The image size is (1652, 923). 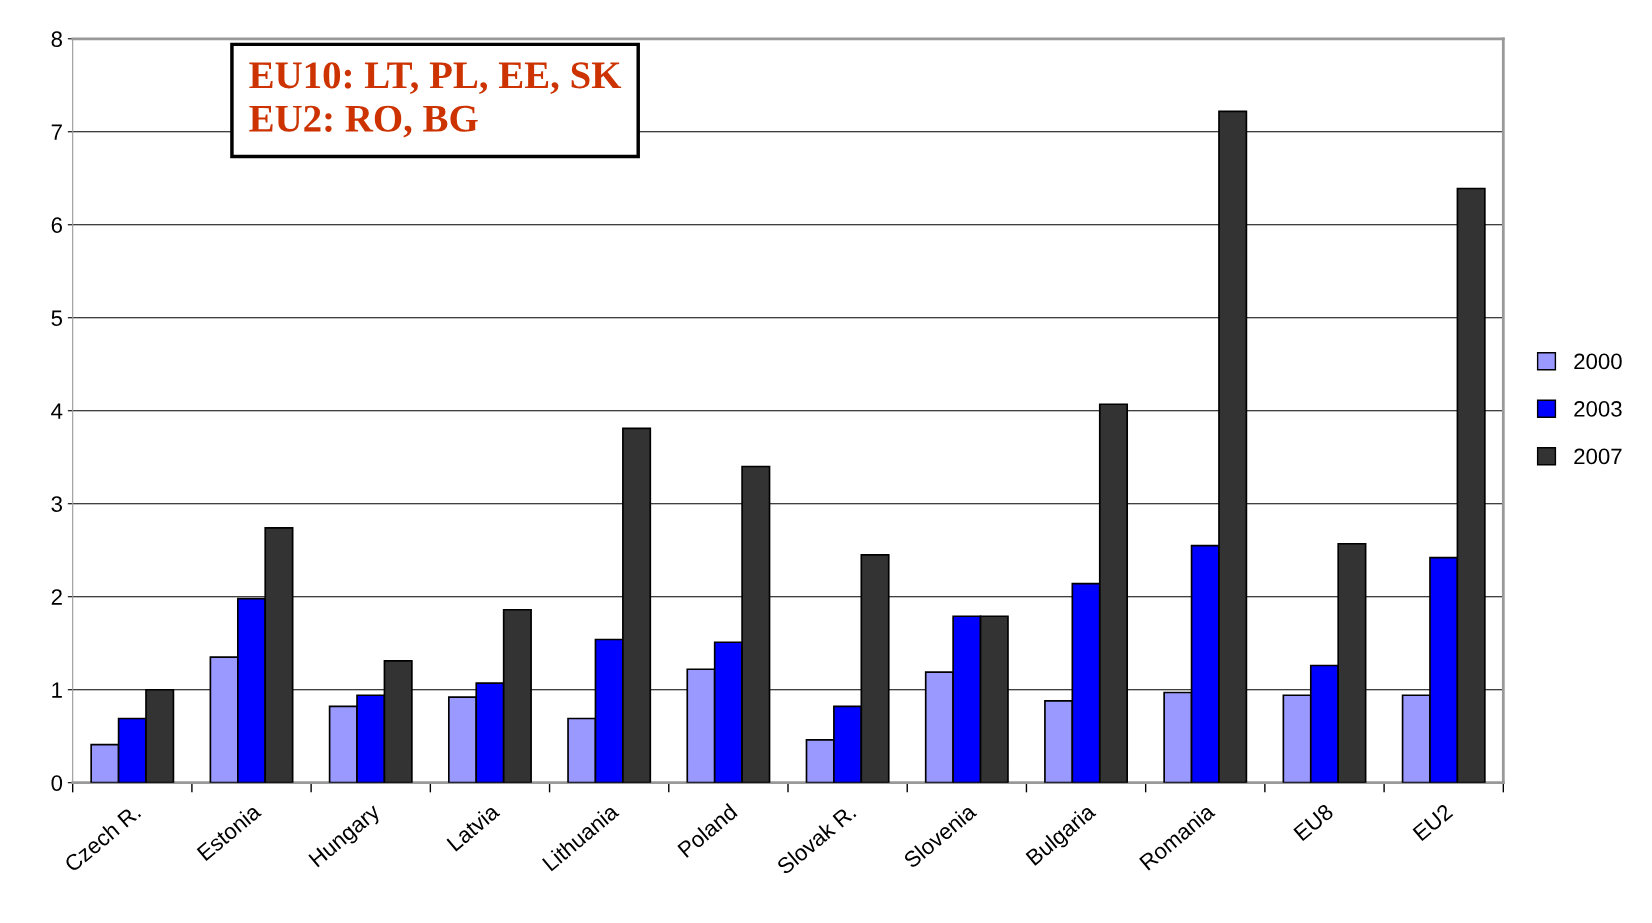 What do you see at coordinates (57, 318) in the screenshot?
I see `y-tick-label: 5` at bounding box center [57, 318].